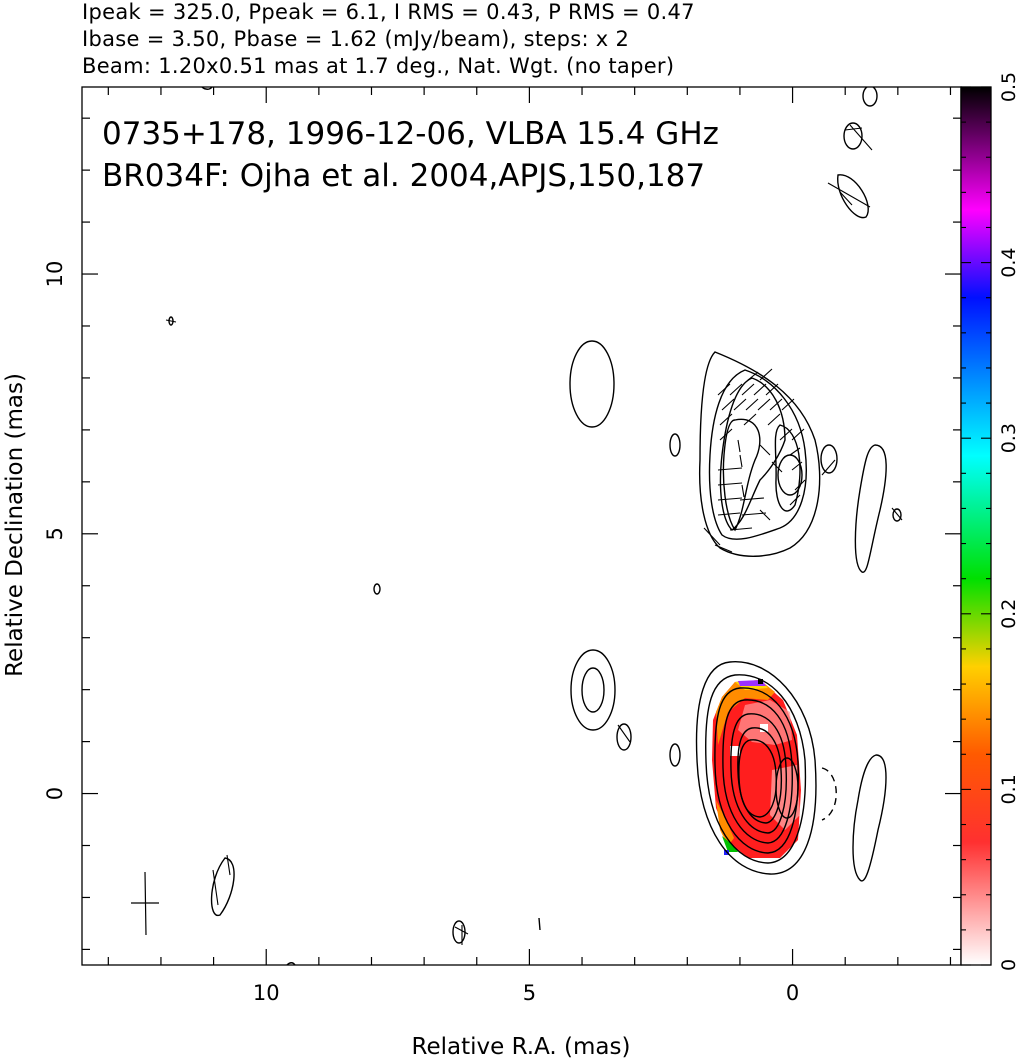 The height and width of the screenshot is (1060, 1021). I want to click on x-tick-labels: 10 5 0, so click(526, 993).